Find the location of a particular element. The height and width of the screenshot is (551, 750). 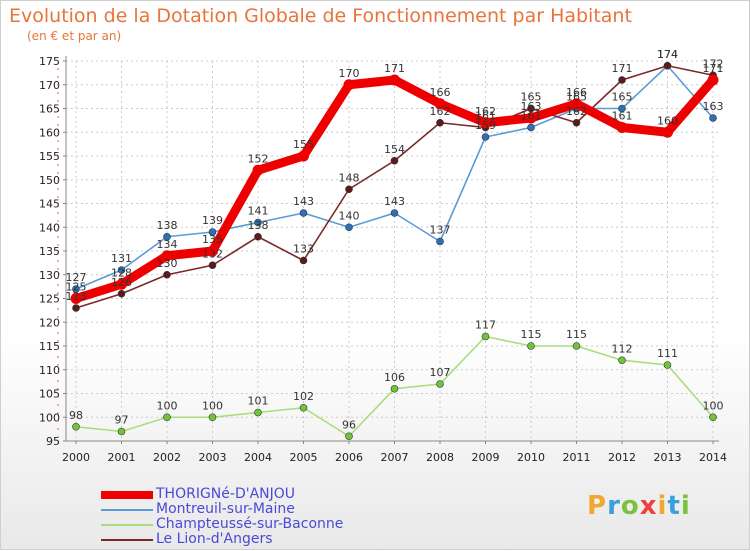

y-tick-label: 155 is located at coordinates (49, 156).